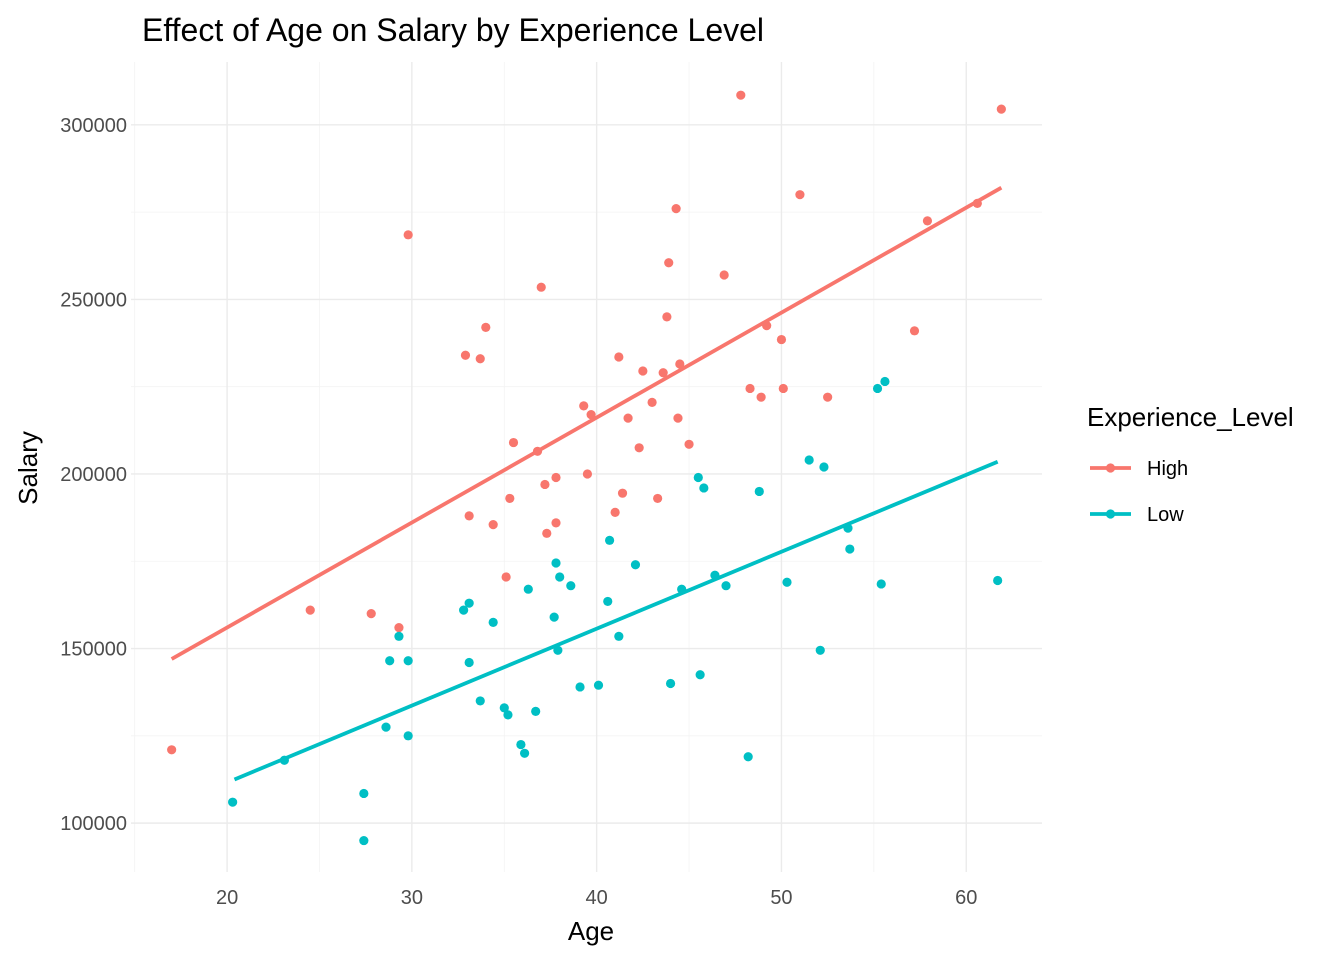 The image size is (1344, 960). Describe the element at coordinates (412, 898) in the screenshot. I see `x-tick-label: 30` at that location.